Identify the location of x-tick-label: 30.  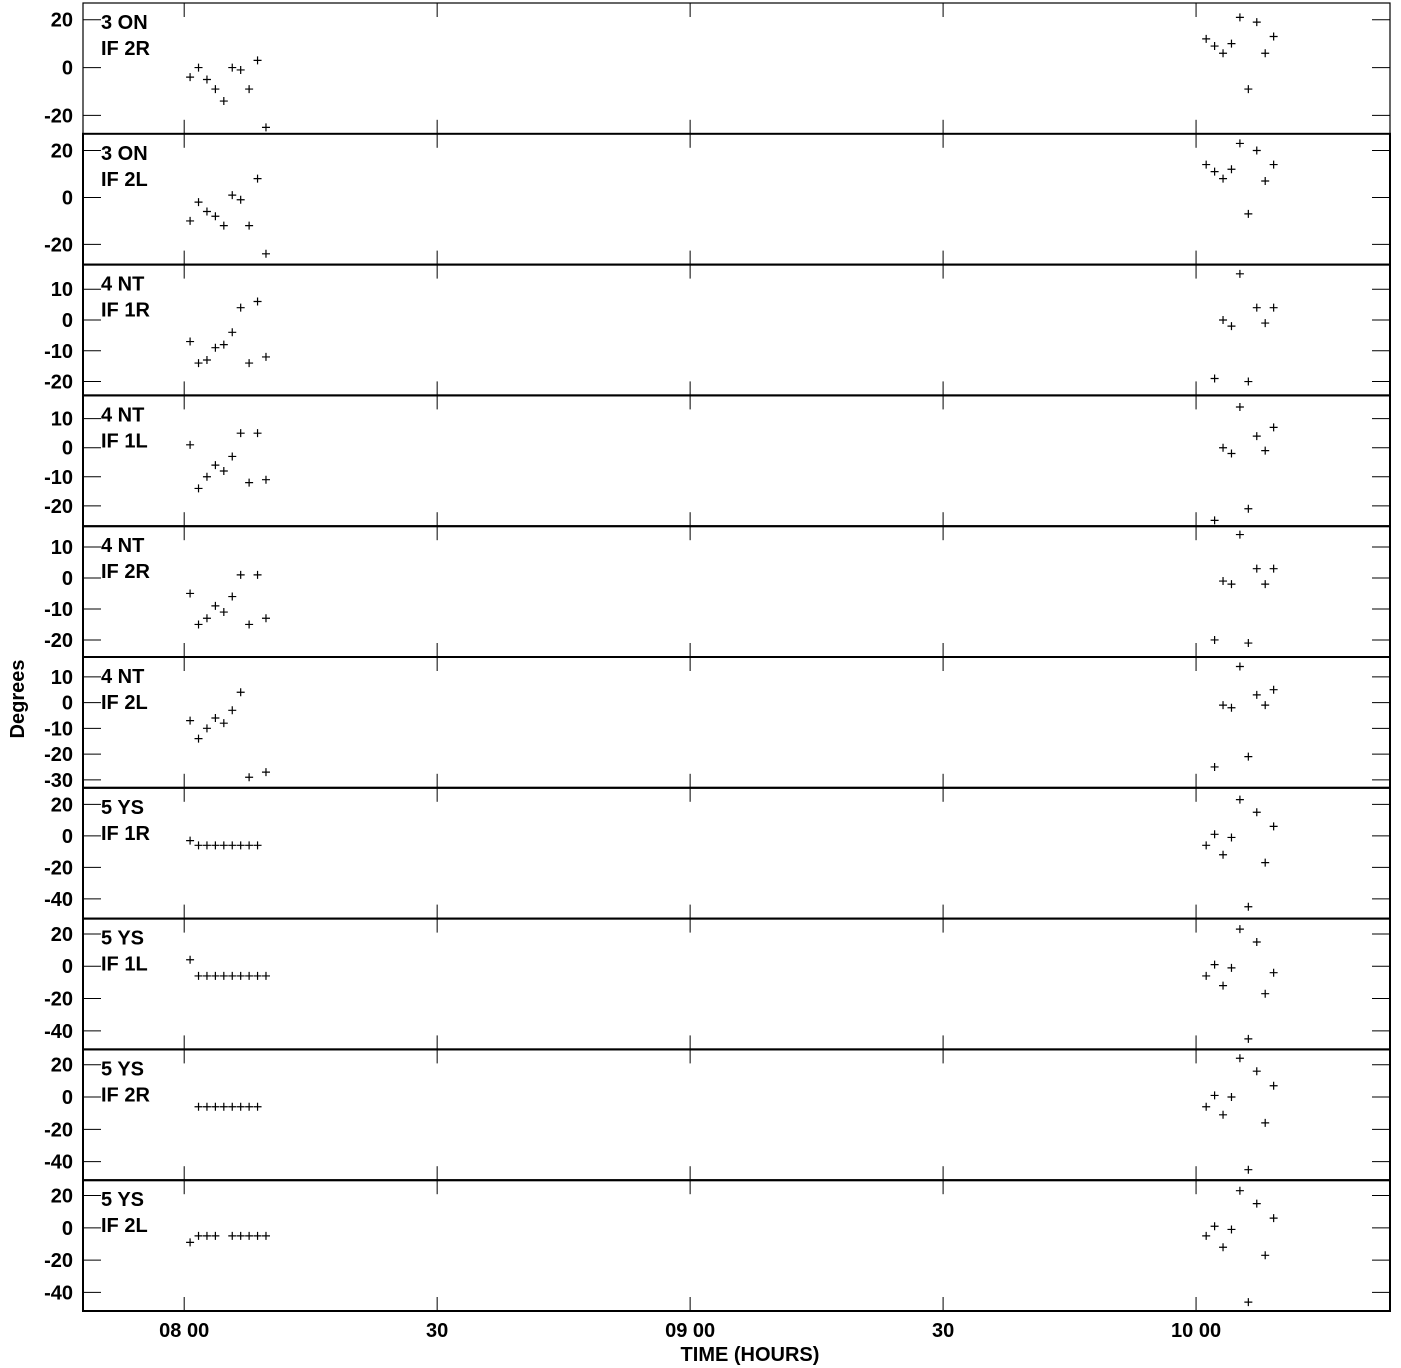
(943, 1331).